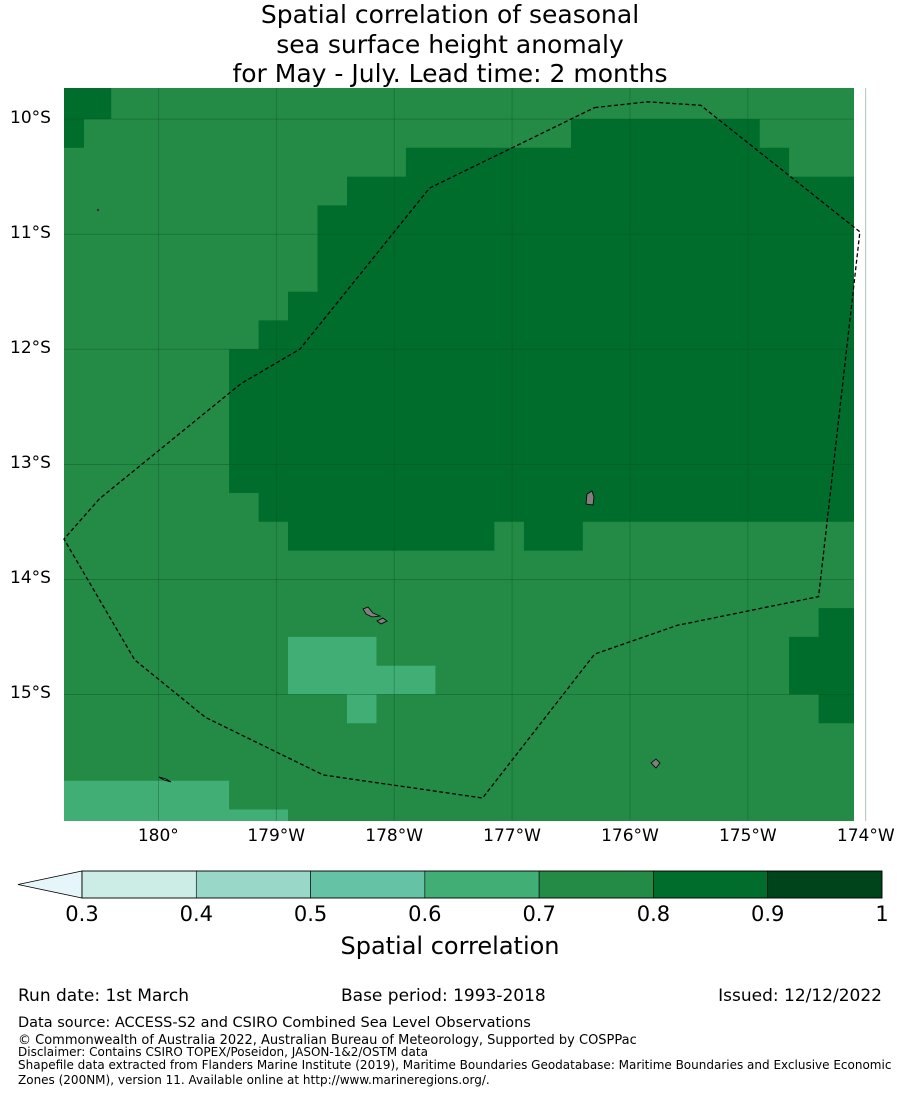 Image resolution: width=900 pixels, height=1095 pixels. I want to click on issued-date: Issued: 12/12/2022, so click(800, 996).